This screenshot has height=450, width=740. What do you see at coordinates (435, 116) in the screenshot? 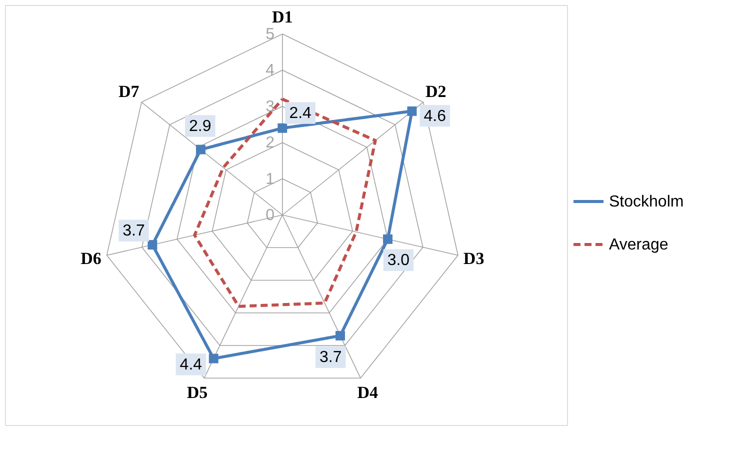
I see `data-label: 4.6` at bounding box center [435, 116].